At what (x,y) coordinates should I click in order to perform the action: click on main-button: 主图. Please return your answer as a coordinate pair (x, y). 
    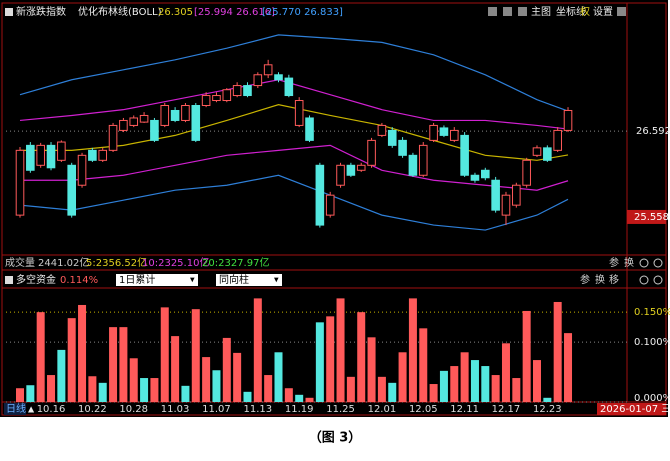
    Looking at the image, I should click on (541, 12).